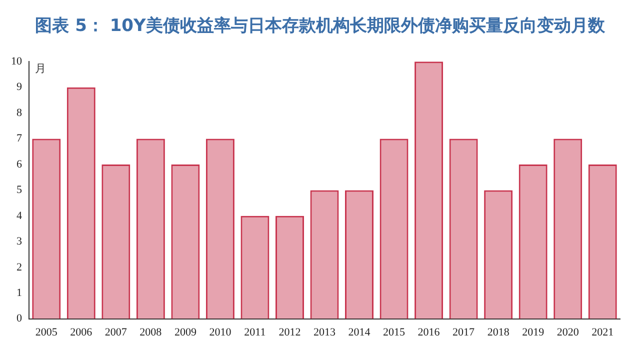  What do you see at coordinates (19, 138) in the screenshot?
I see `y-tick-label: 7` at bounding box center [19, 138].